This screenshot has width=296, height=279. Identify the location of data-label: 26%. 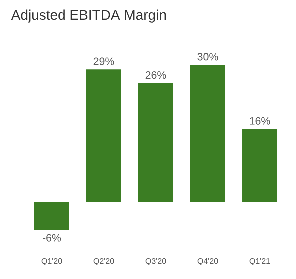
(156, 76).